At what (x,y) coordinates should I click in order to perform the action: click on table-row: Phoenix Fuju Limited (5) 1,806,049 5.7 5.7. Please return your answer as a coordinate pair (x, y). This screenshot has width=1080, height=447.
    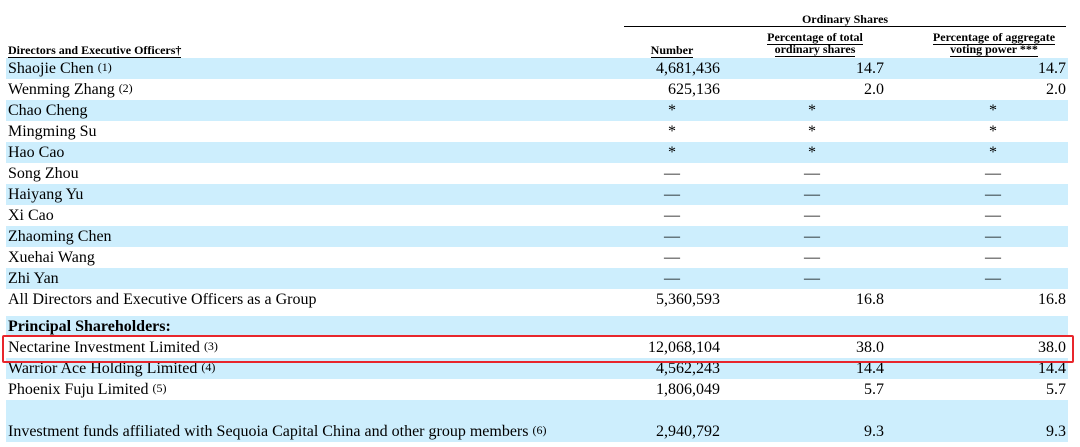
    Looking at the image, I should click on (537, 389).